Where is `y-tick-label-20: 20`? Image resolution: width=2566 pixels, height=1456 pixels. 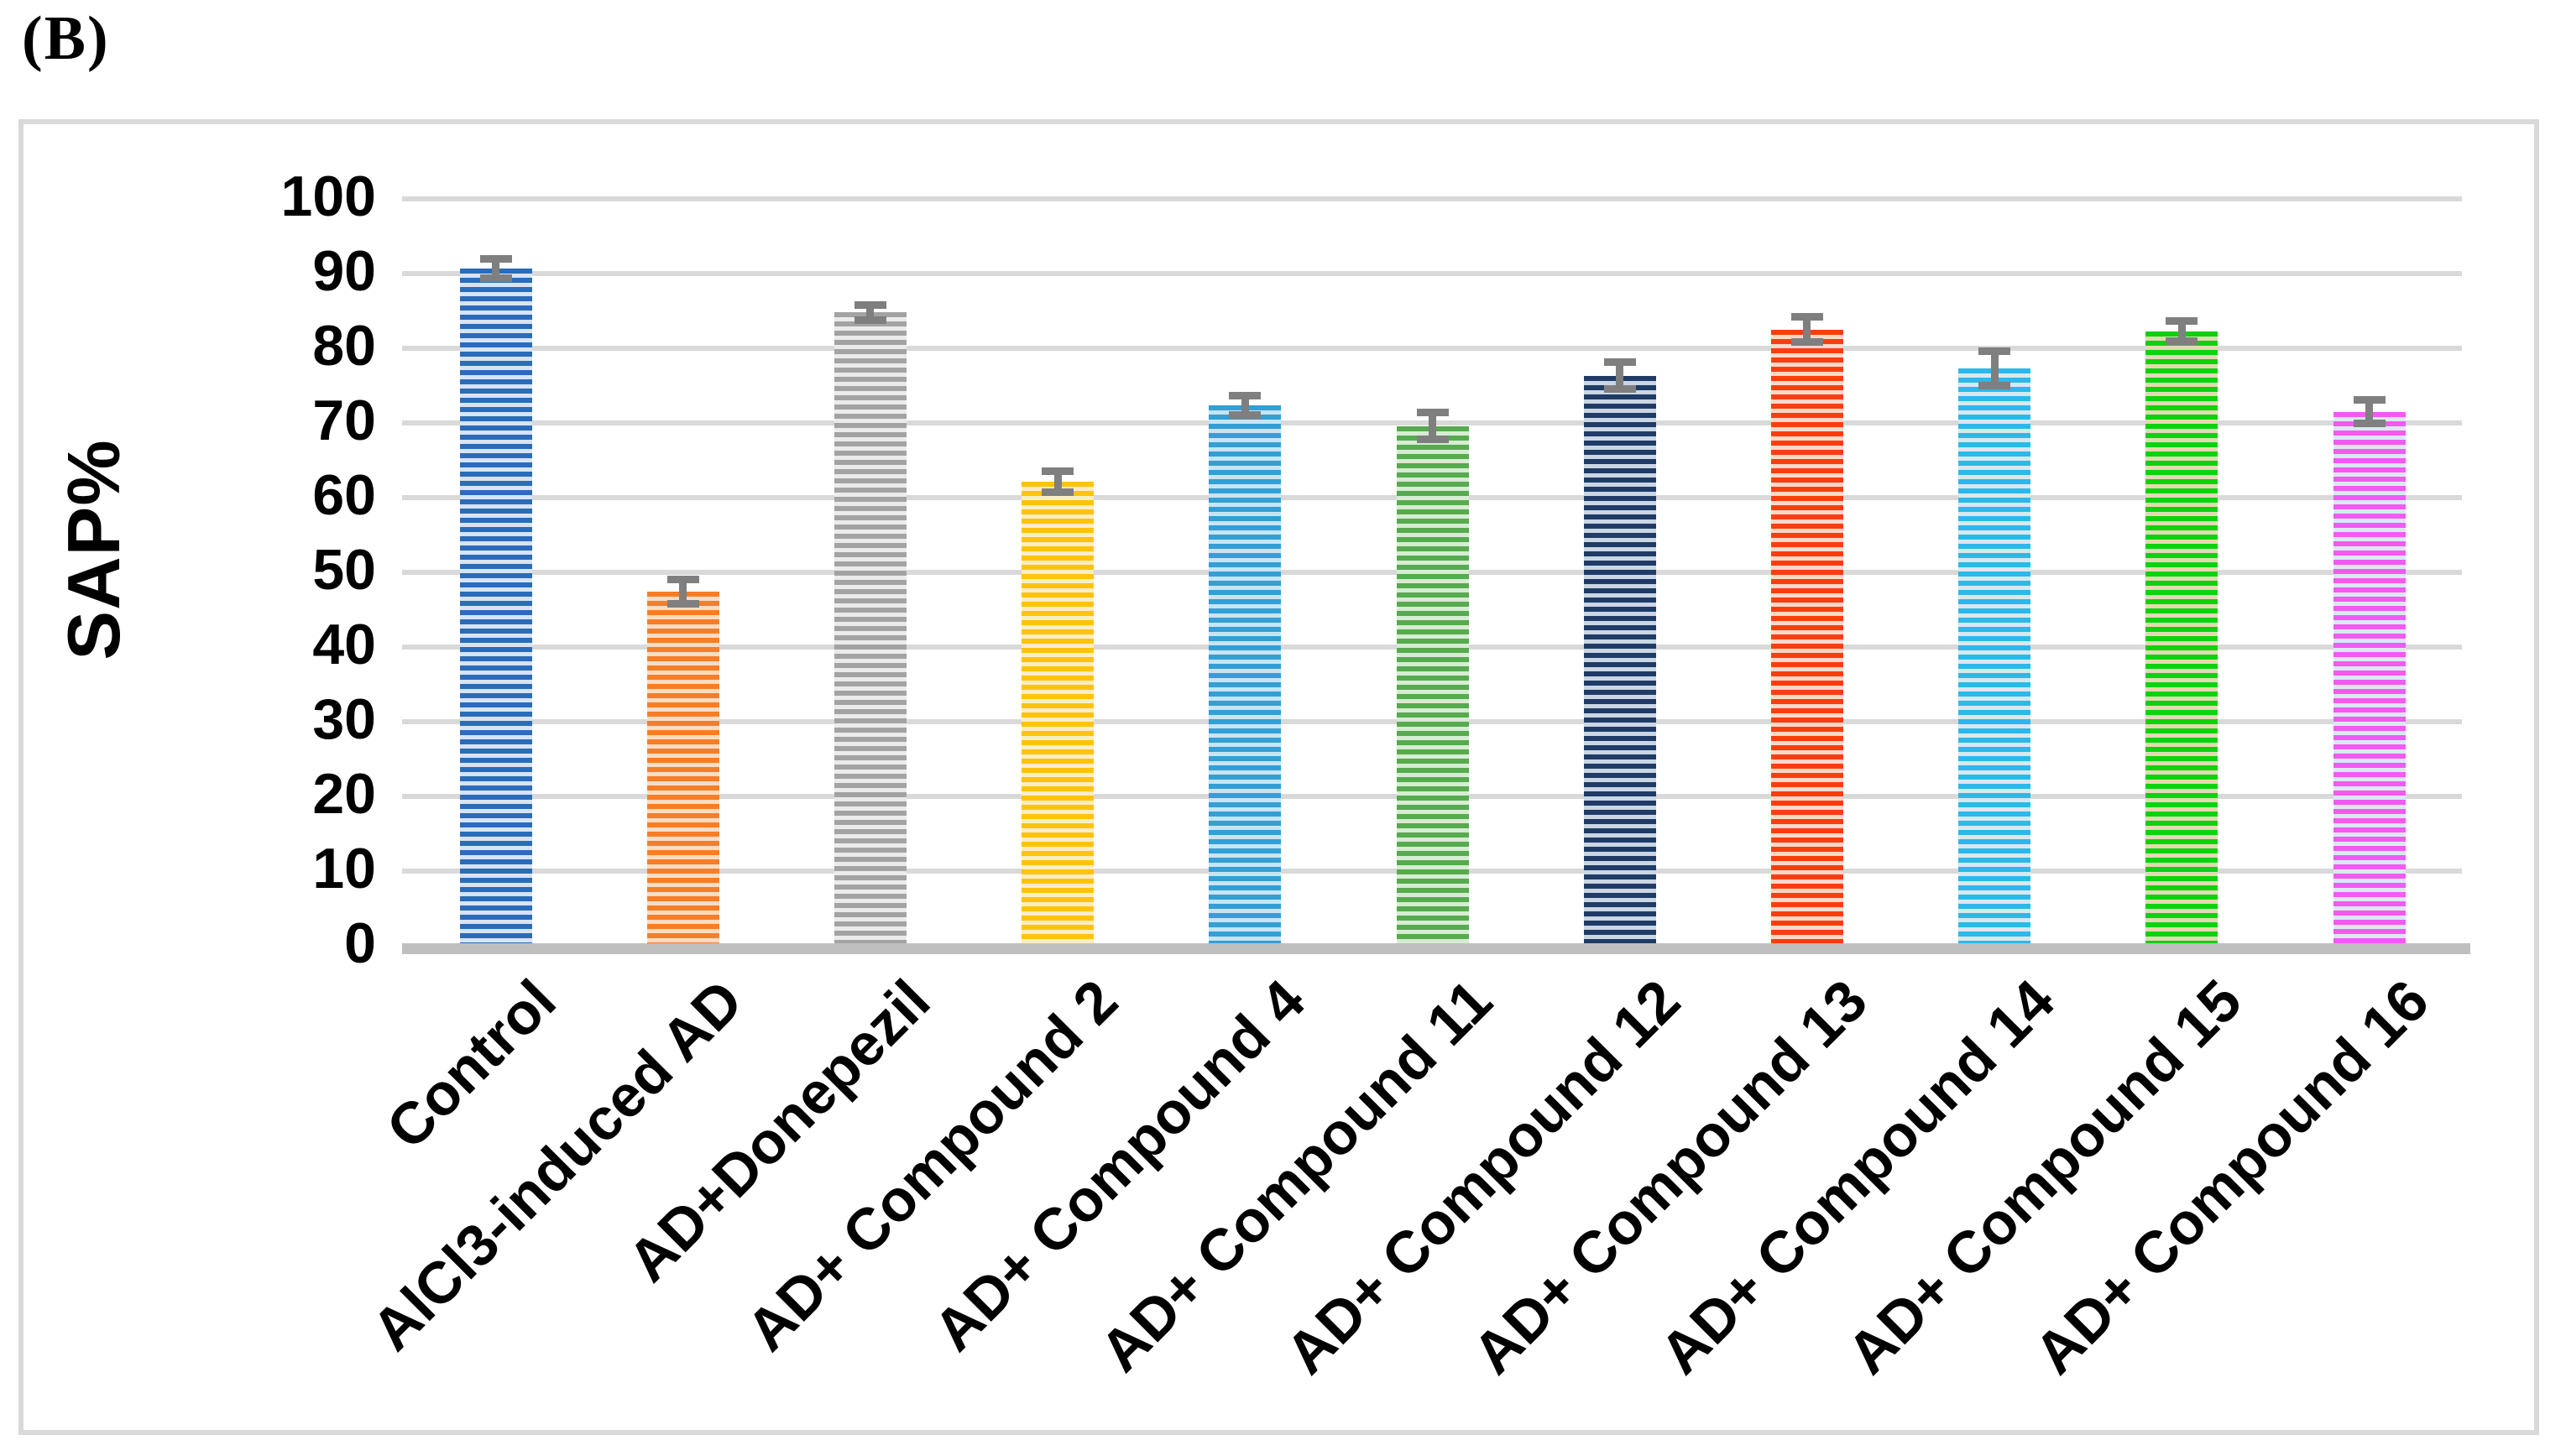 y-tick-label-20: 20 is located at coordinates (344, 793).